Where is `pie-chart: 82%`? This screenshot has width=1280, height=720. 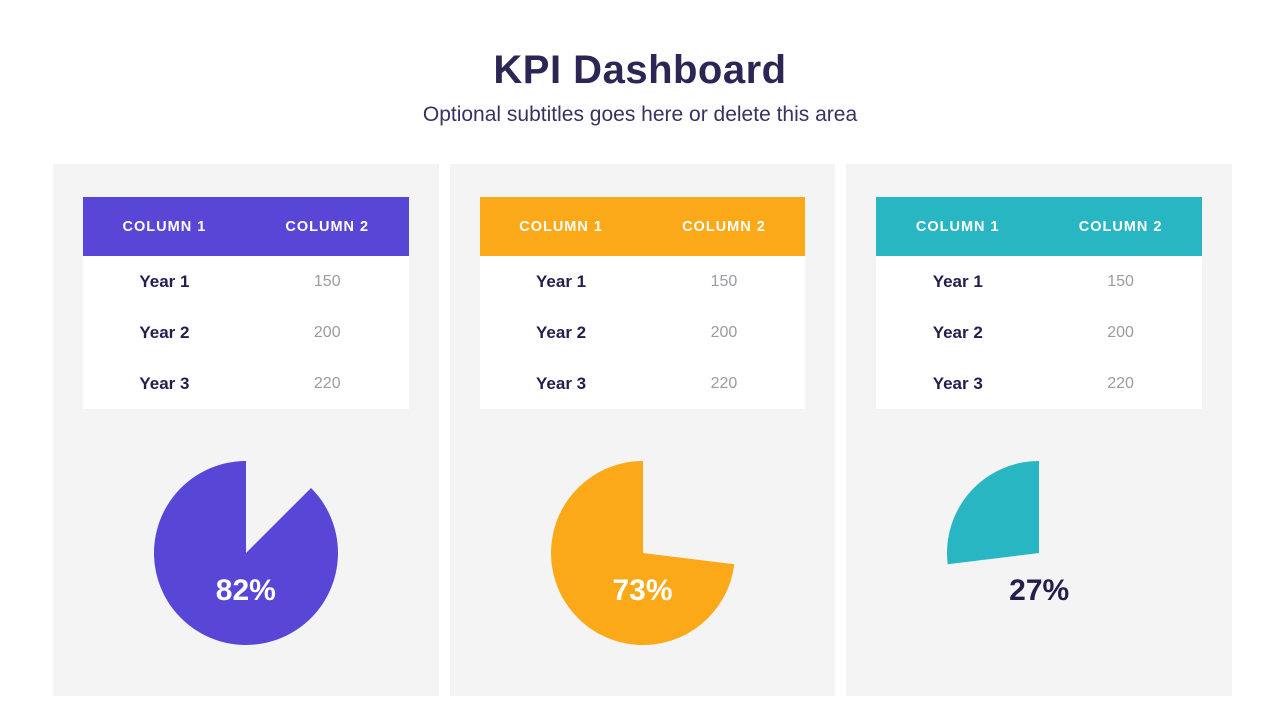
pie-chart: 82% is located at coordinates (246, 553).